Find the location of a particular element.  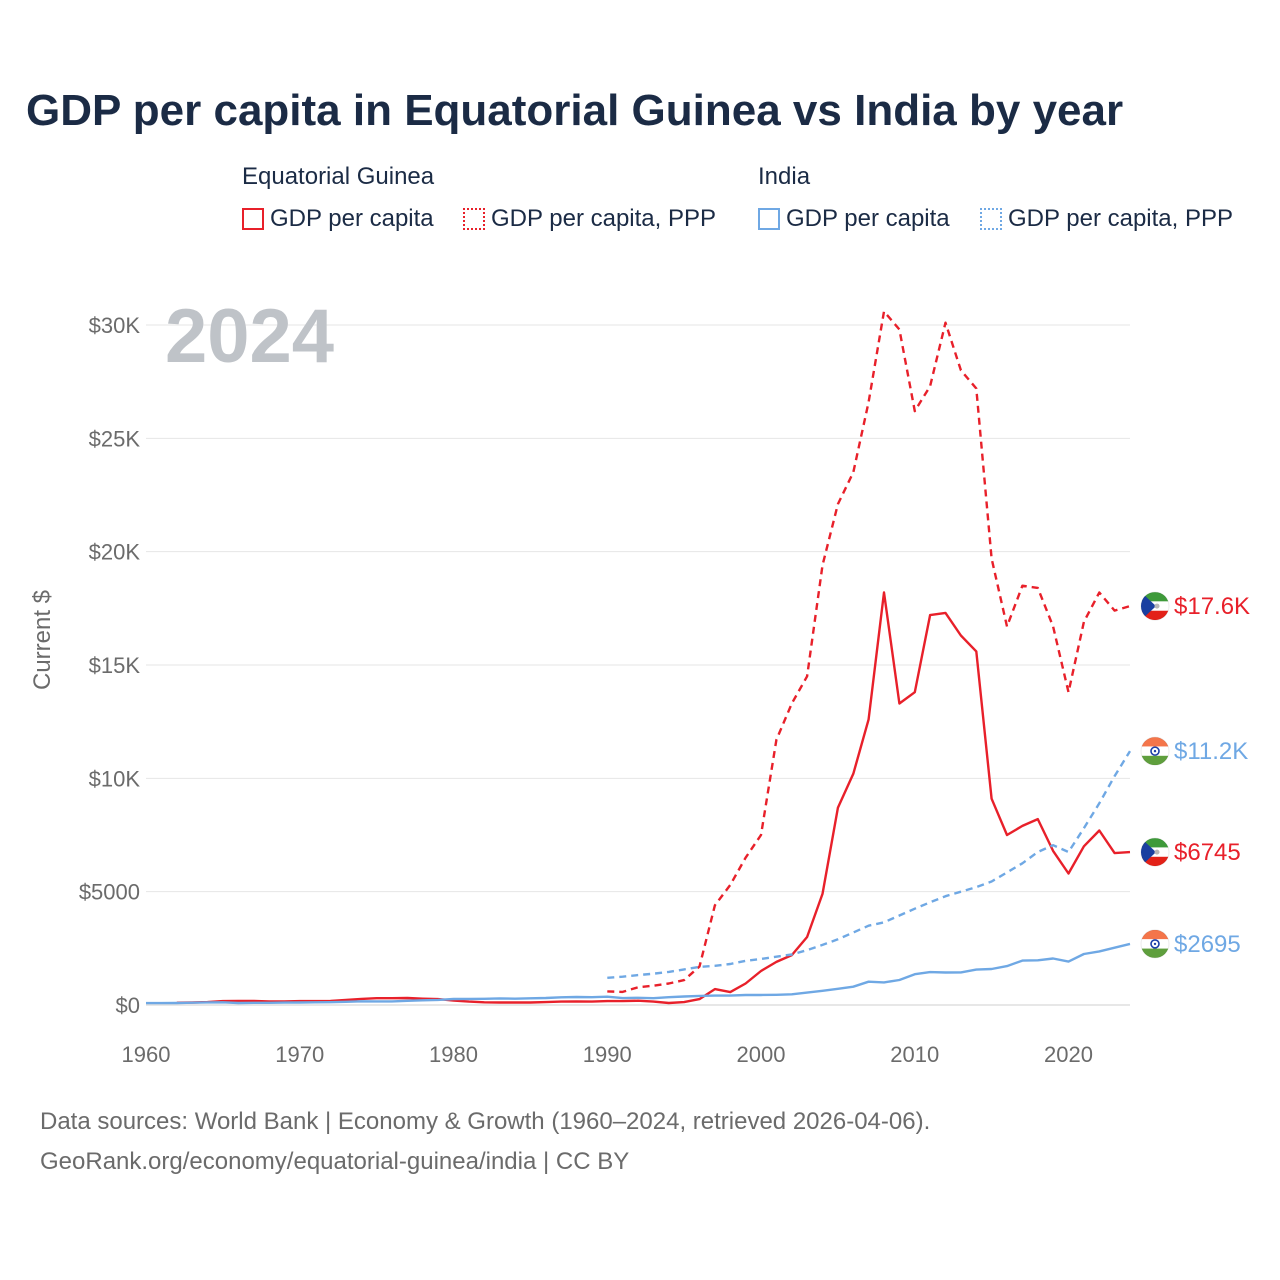

y-tick-label: $0 is located at coordinates (128, 1005).